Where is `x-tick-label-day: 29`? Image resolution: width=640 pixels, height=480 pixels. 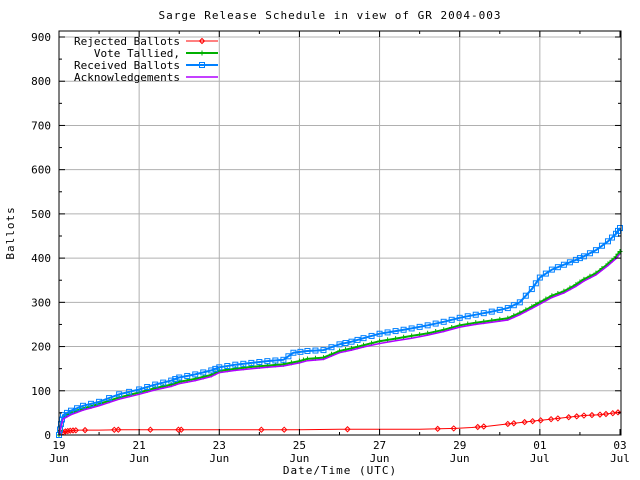
x-tick-label-day: 29 is located at coordinates (459, 445).